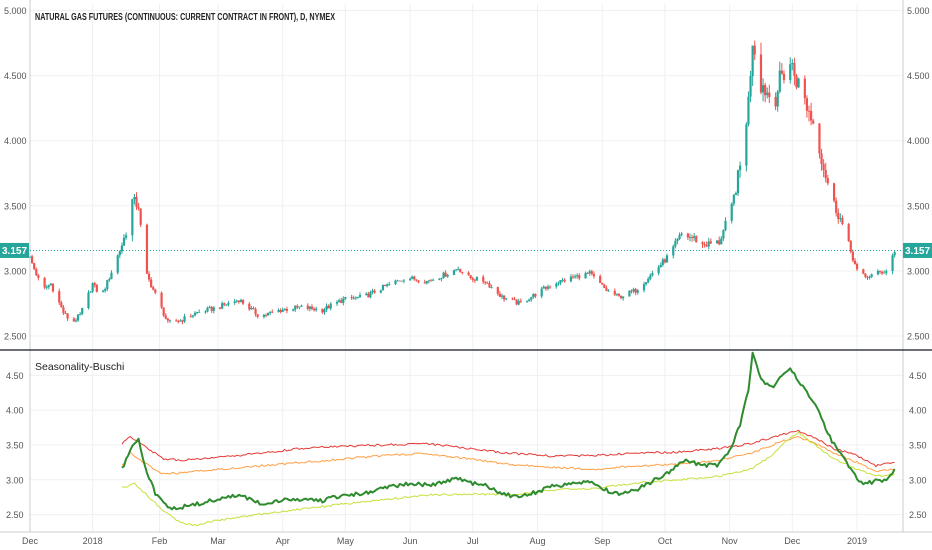 The image size is (932, 550). What do you see at coordinates (15, 515) in the screenshot?
I see `indicator-y-tick-label: 2.50` at bounding box center [15, 515].